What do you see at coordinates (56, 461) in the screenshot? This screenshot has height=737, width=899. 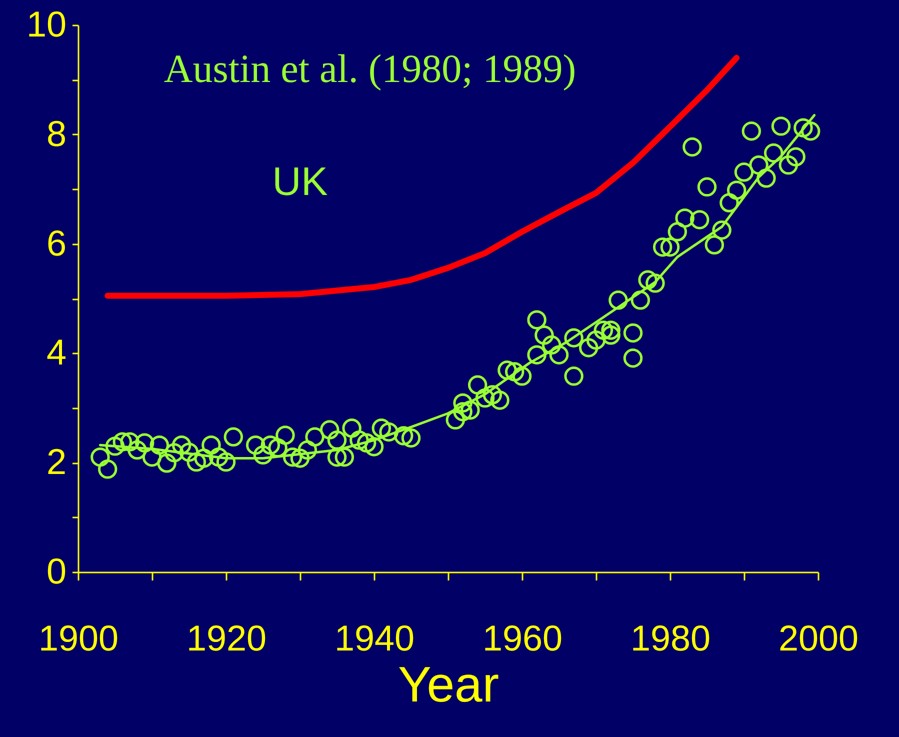 I see `y-tick-label: 2` at bounding box center [56, 461].